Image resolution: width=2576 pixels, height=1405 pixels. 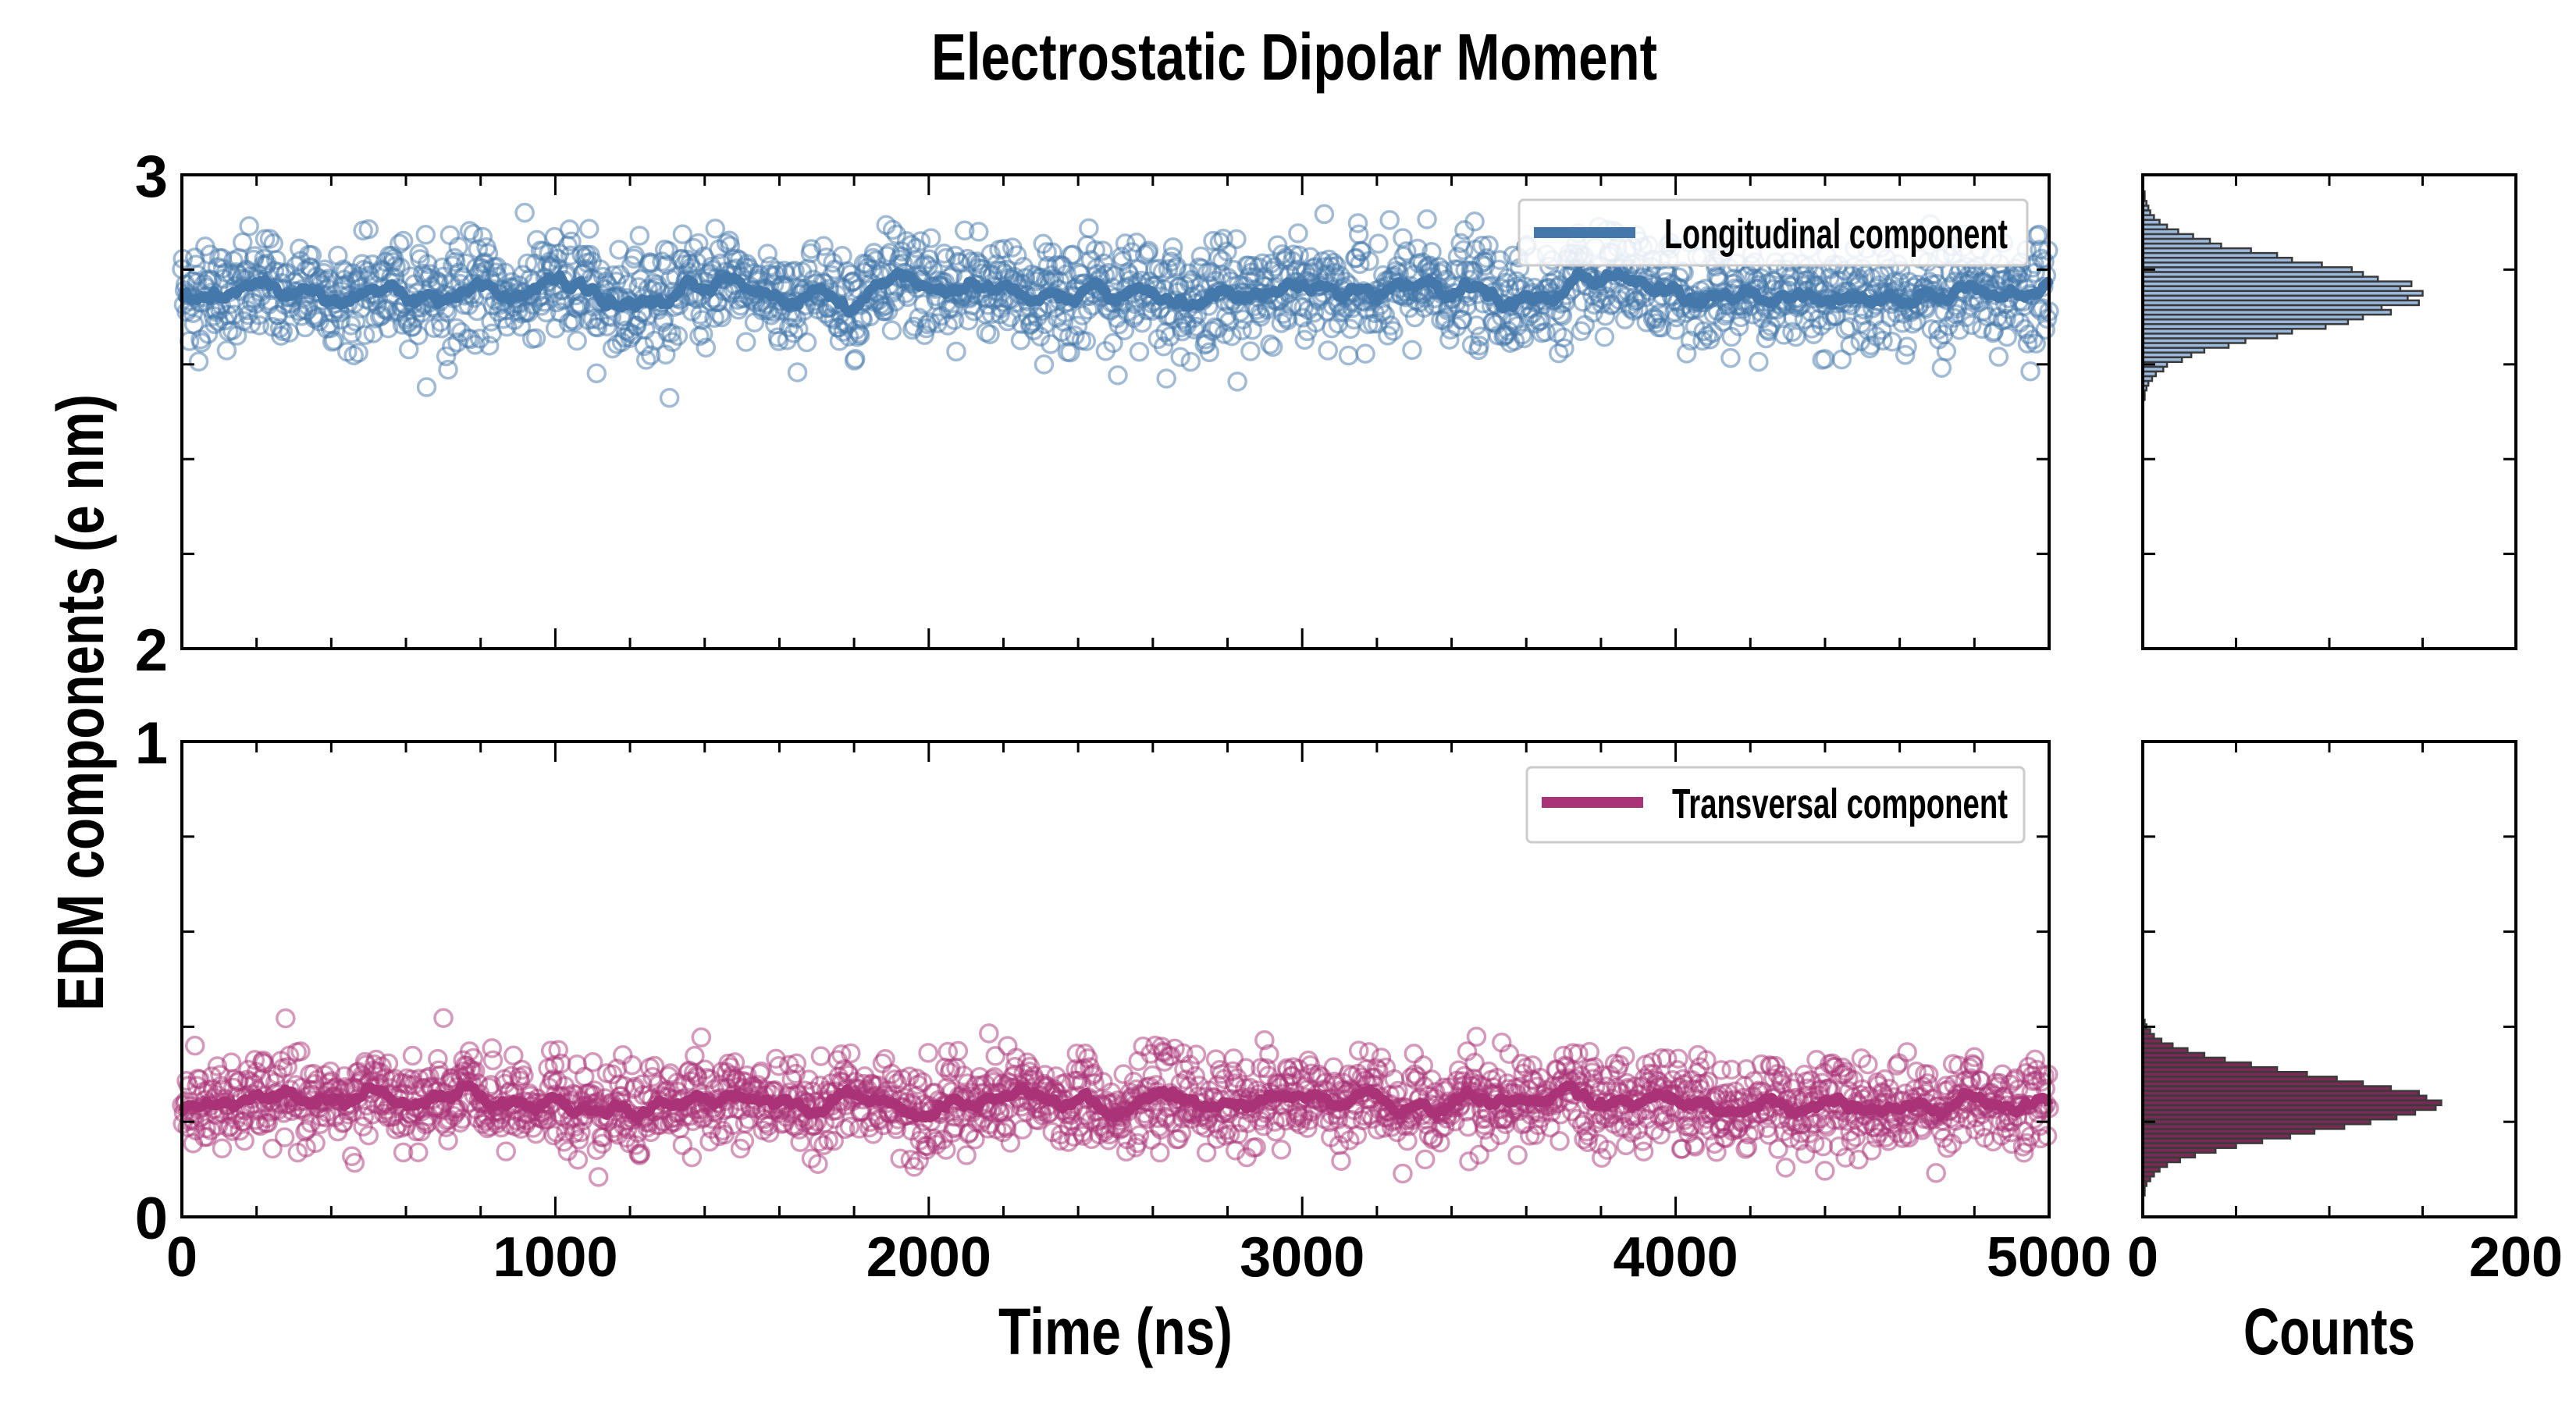 What do you see at coordinates (151, 650) in the screenshot?
I see `y-tick-label: 2` at bounding box center [151, 650].